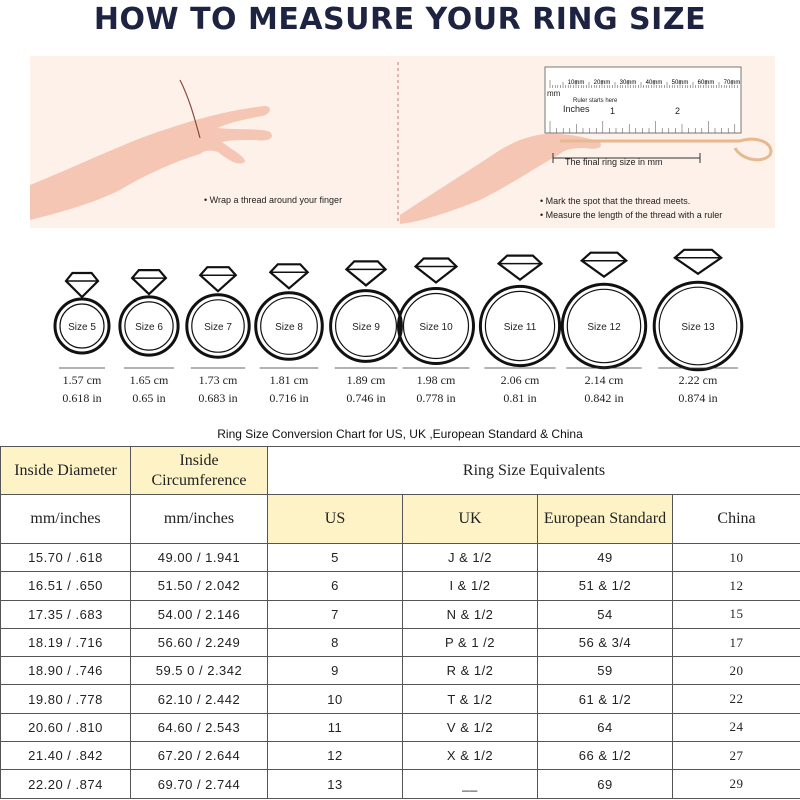 The height and width of the screenshot is (800, 800). Describe the element at coordinates (436, 380) in the screenshot. I see `ring-cm: 1.98 cm` at that location.